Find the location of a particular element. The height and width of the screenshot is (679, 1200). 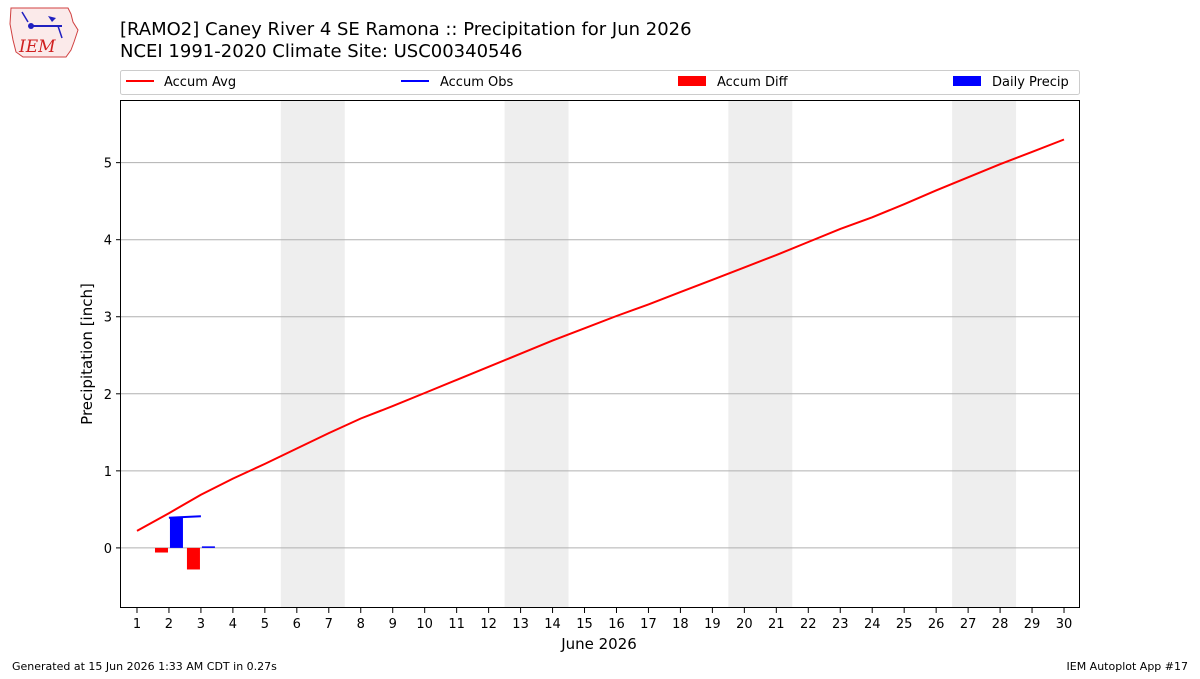

x-tick-label: 4 is located at coordinates (233, 624).